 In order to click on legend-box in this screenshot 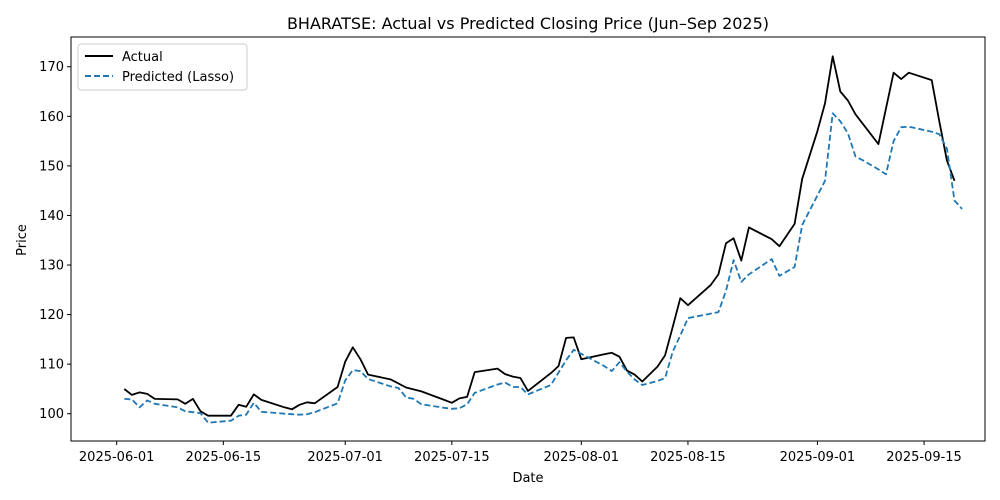, I will do `click(162, 67)`.